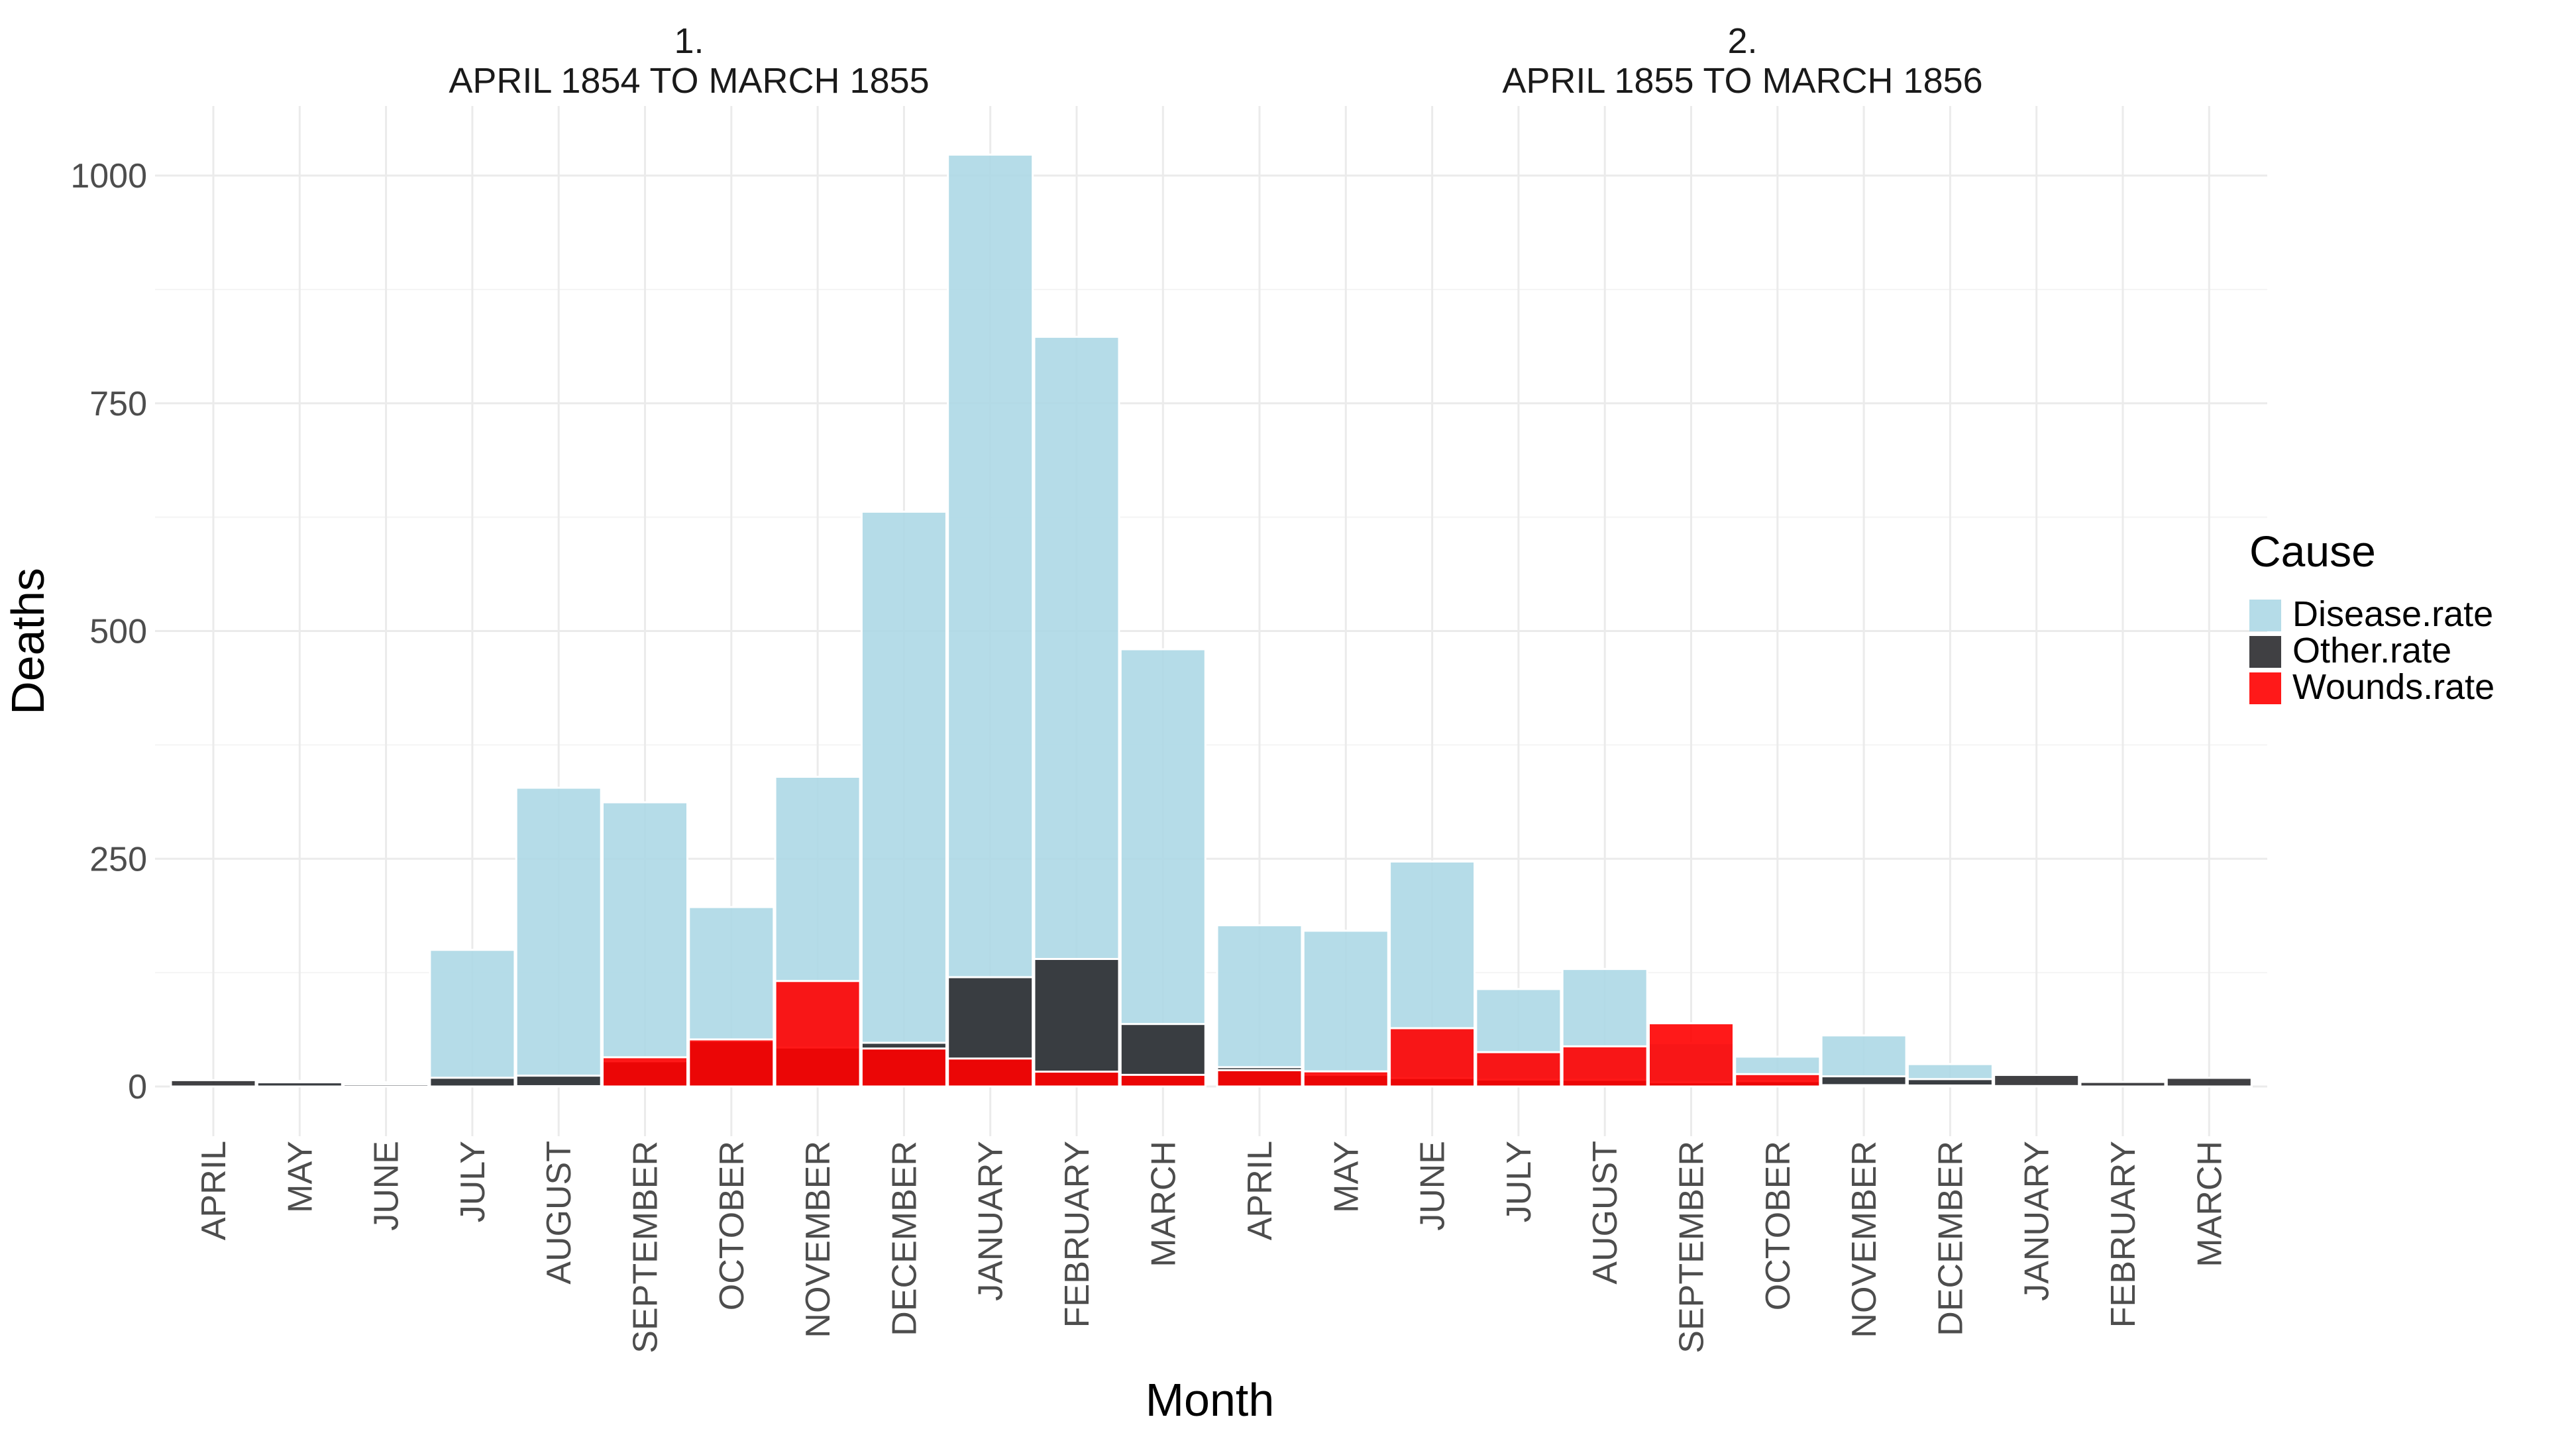 The height and width of the screenshot is (1431, 2576). Describe the element at coordinates (2123, 1084) in the screenshot. I see `bar-other-p2-february` at that location.